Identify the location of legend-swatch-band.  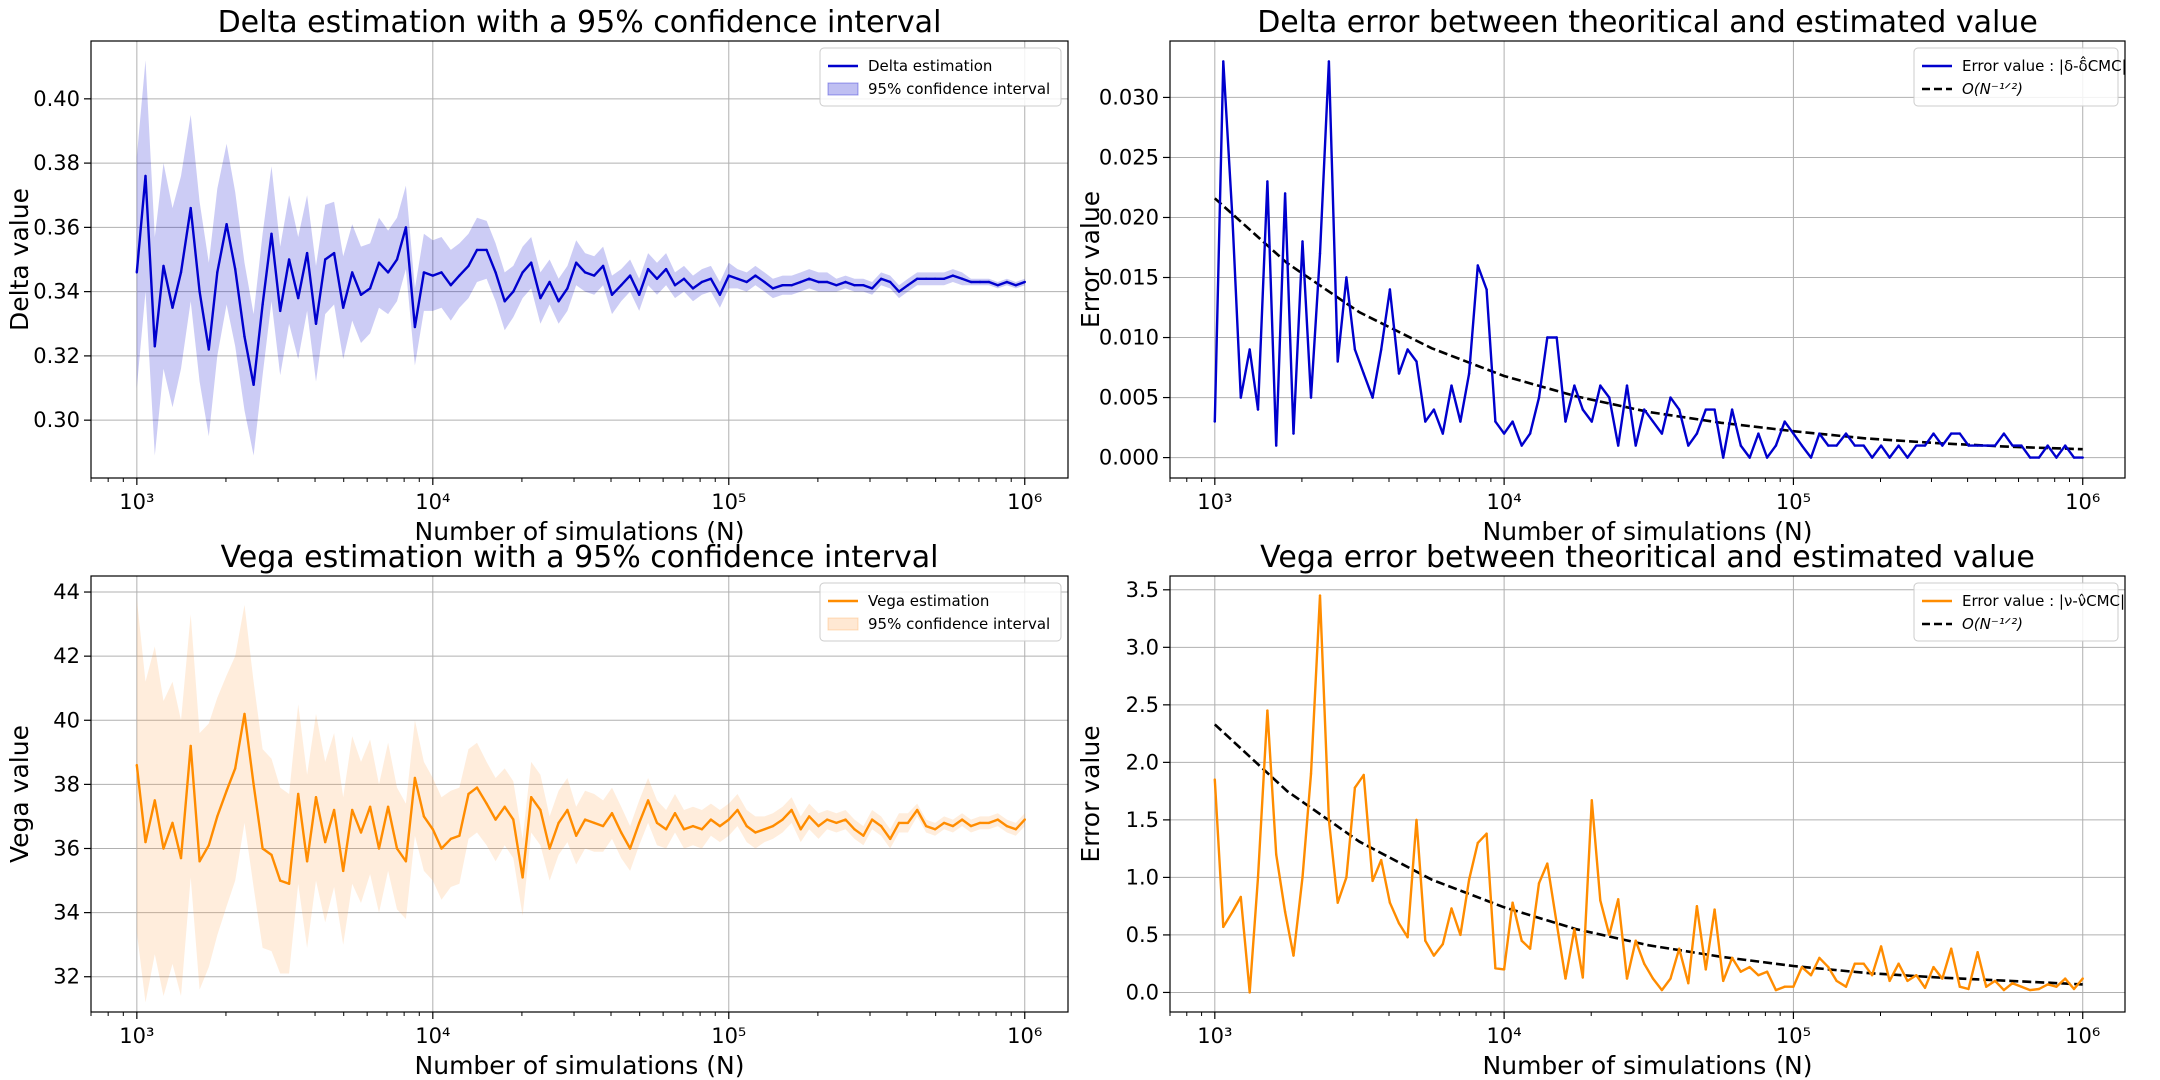
(843, 89).